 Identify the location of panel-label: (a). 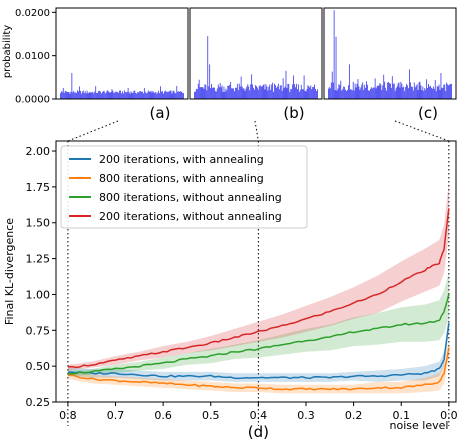
(160, 113).